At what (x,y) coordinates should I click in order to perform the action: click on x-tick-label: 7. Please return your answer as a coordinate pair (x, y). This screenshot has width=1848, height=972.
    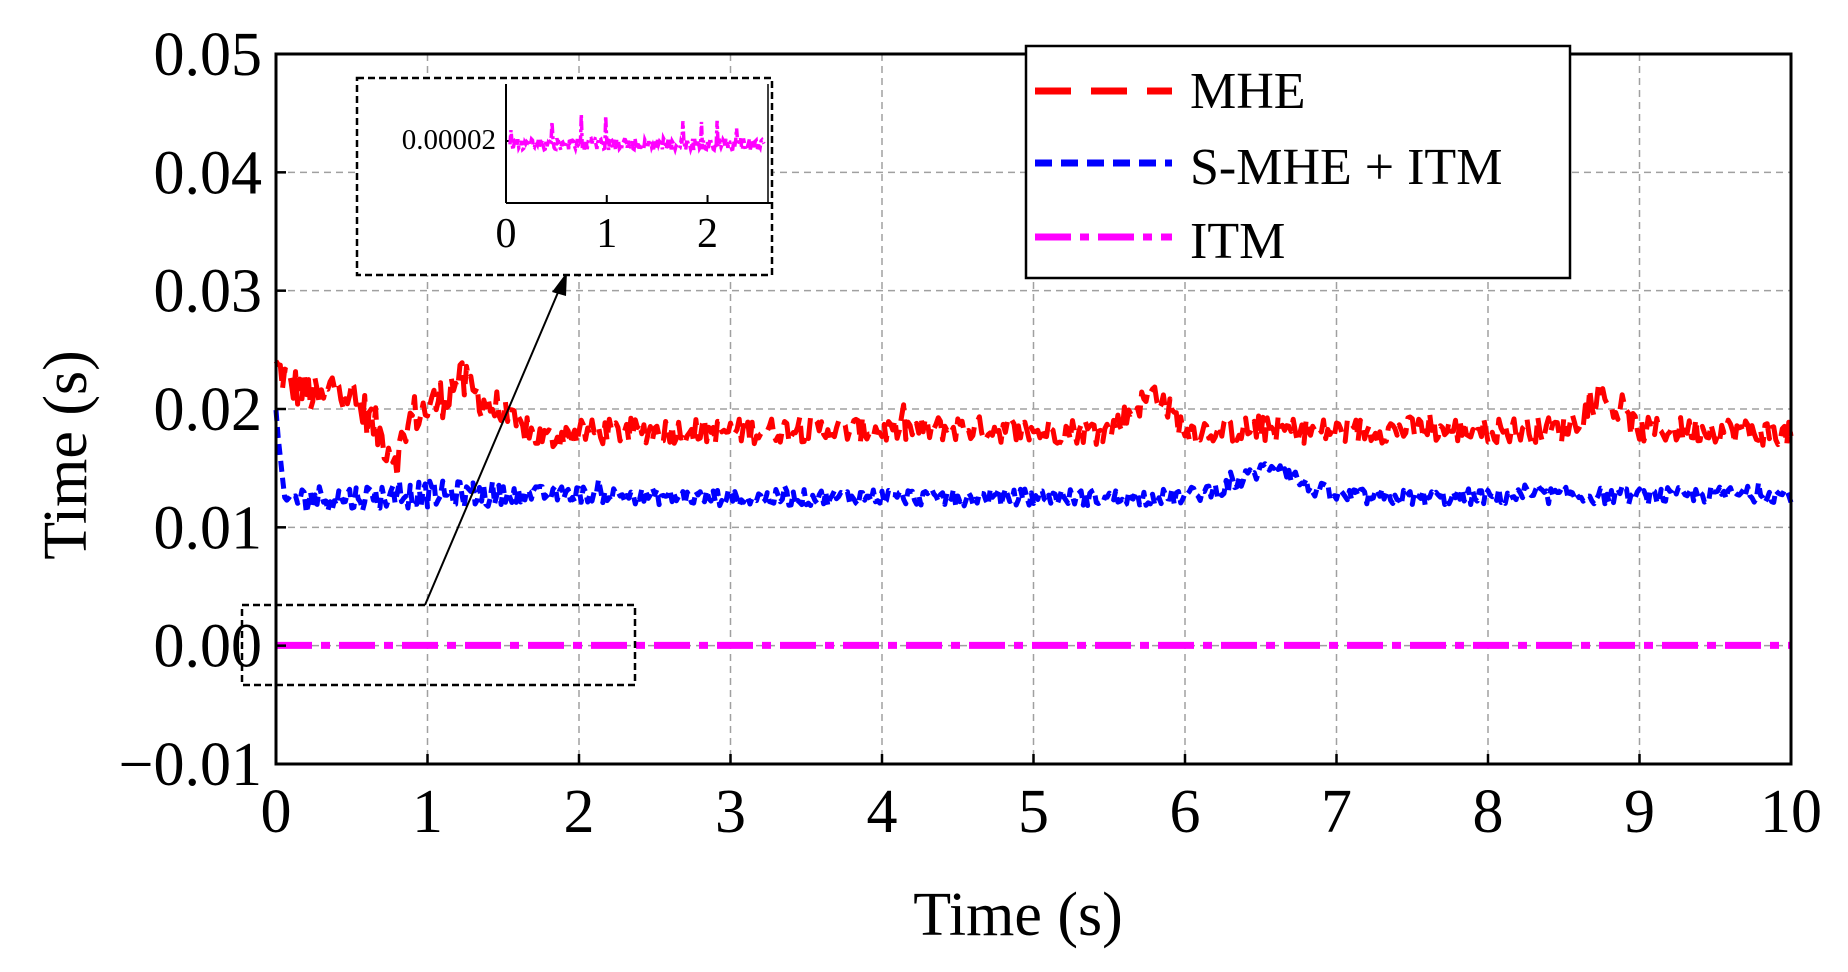
    Looking at the image, I should click on (1336, 812).